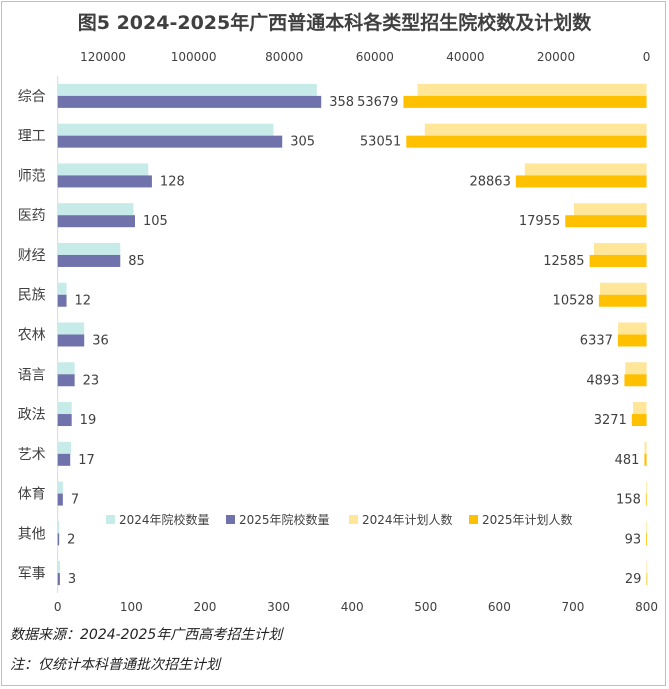 Image resolution: width=669 pixels, height=689 pixels. Describe the element at coordinates (633, 579) in the screenshot. I see `data-label-2025-plan: 29` at that location.